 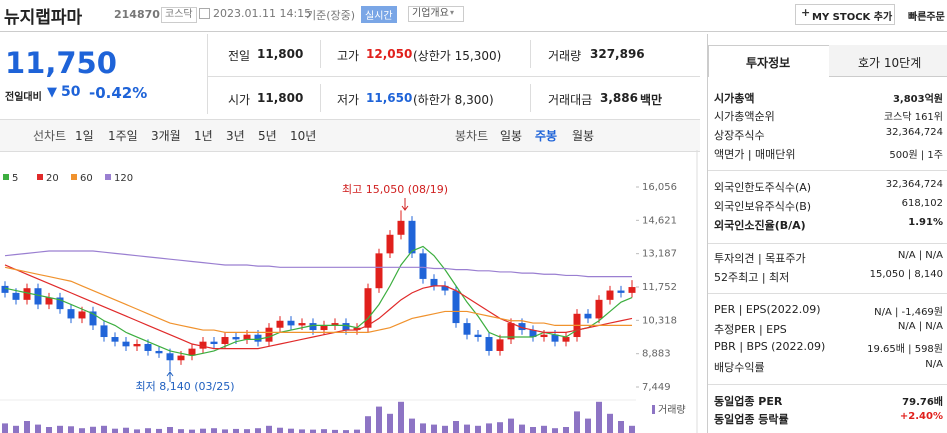 What do you see at coordinates (436, 14) in the screenshot?
I see `overview-button: 기업개요` at bounding box center [436, 14].